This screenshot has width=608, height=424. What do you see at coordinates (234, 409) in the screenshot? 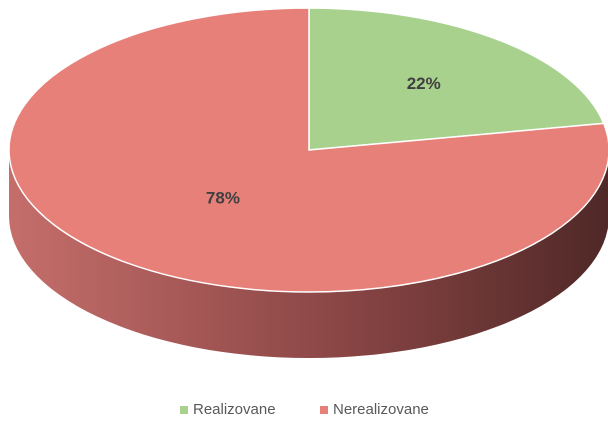
I see `legend-label: Realizovane` at bounding box center [234, 409].